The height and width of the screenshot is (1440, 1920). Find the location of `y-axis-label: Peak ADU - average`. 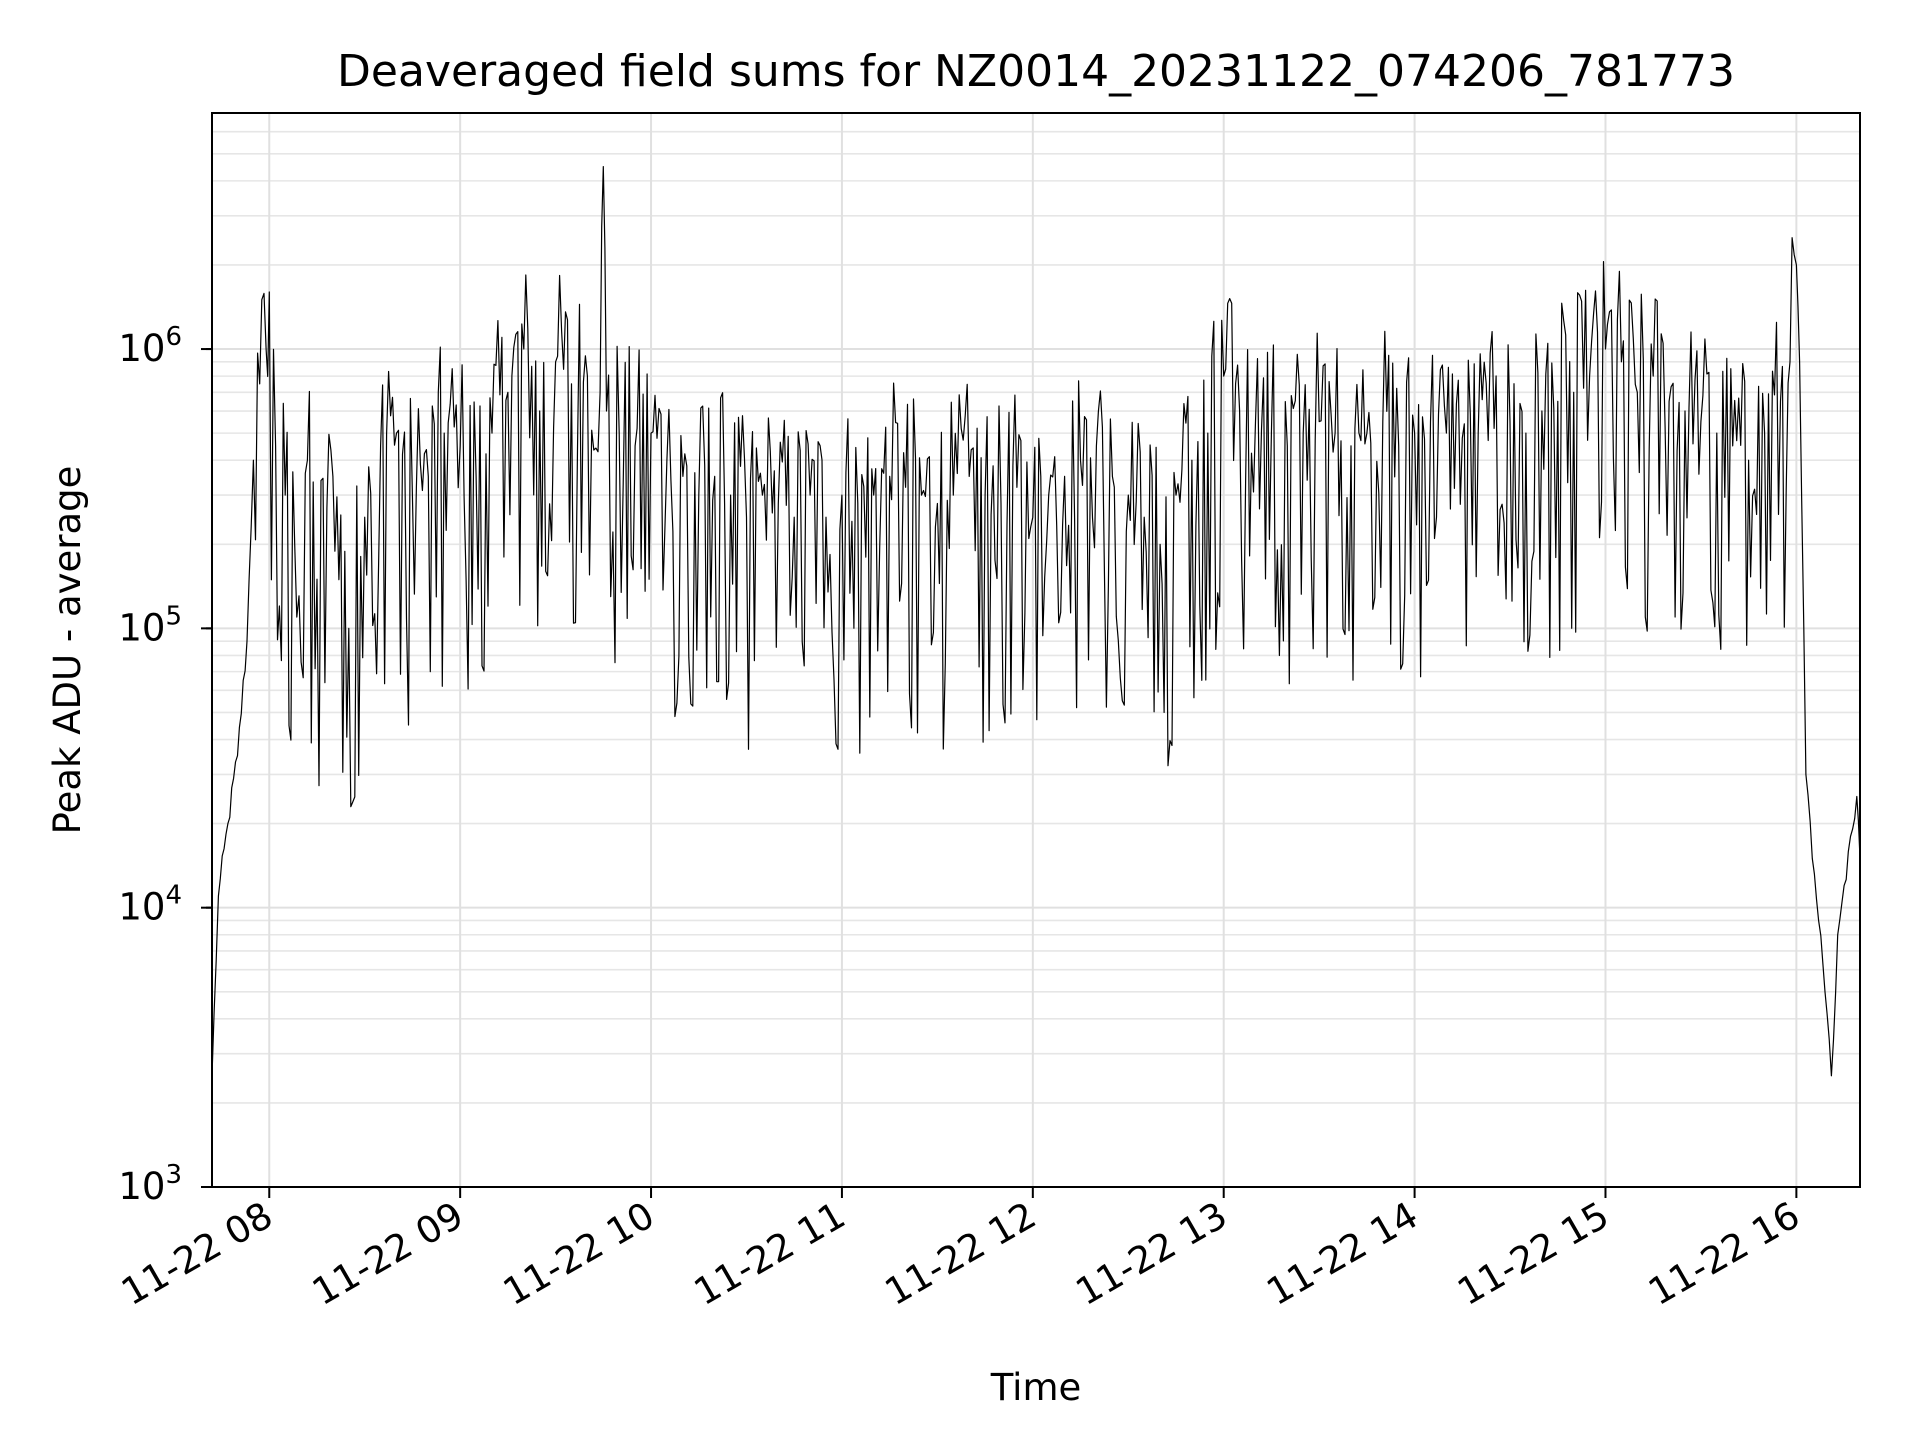

y-axis-label: Peak ADU - average is located at coordinates (67, 650).